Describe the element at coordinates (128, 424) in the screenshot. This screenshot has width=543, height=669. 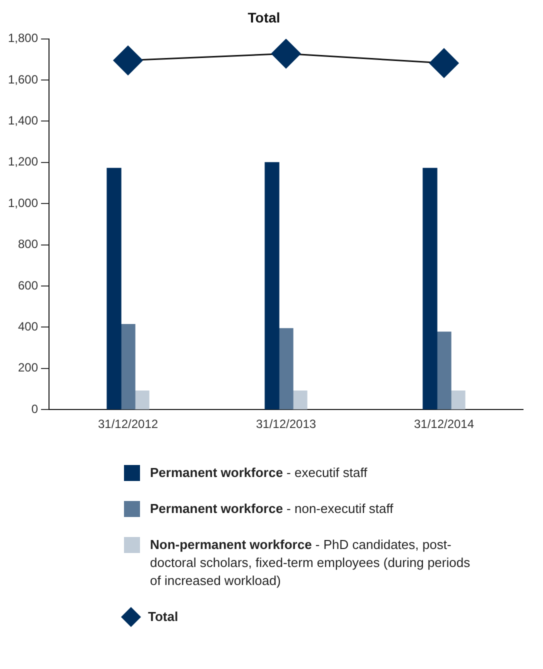
I see `x-tick-label: 31/12/2012` at that location.